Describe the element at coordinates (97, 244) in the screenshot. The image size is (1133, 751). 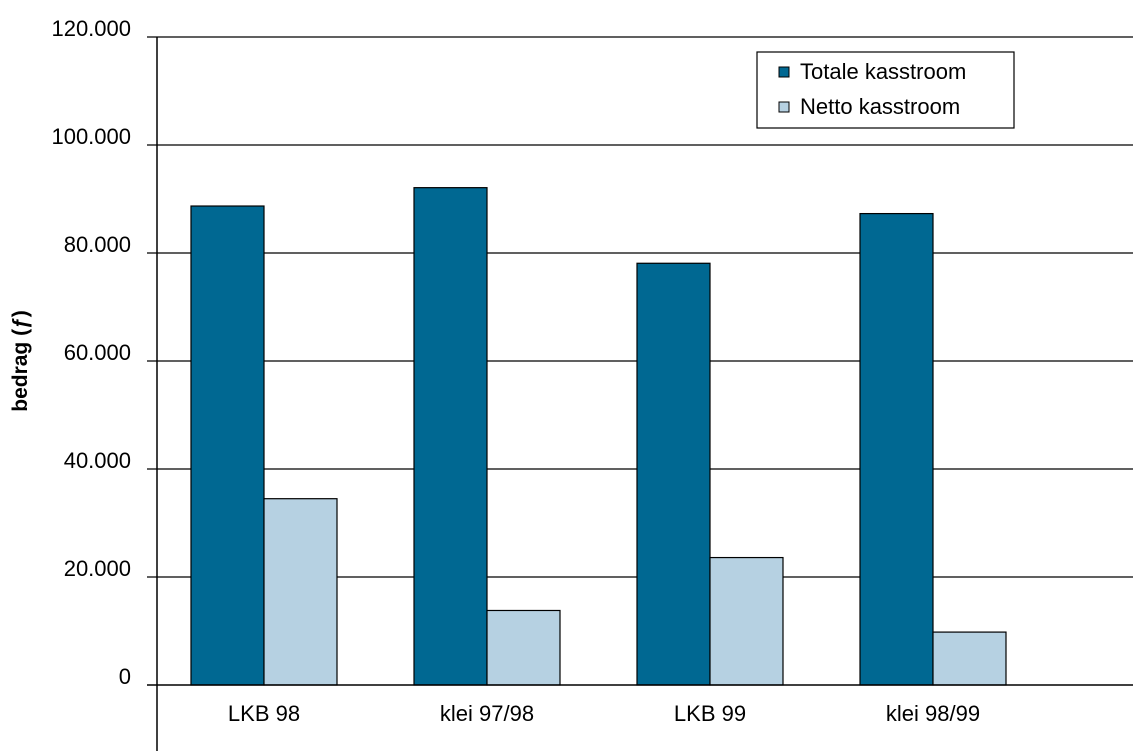
I see `y-tick-label: 80.000` at that location.